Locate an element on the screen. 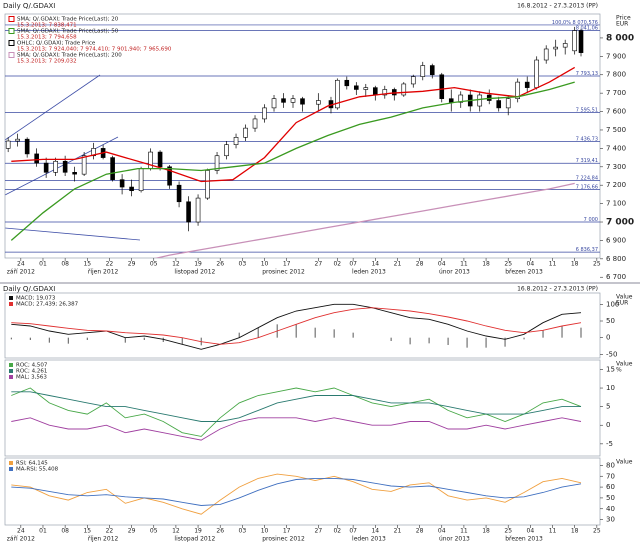  y-tick-label: 40 is located at coordinates (610, 509).